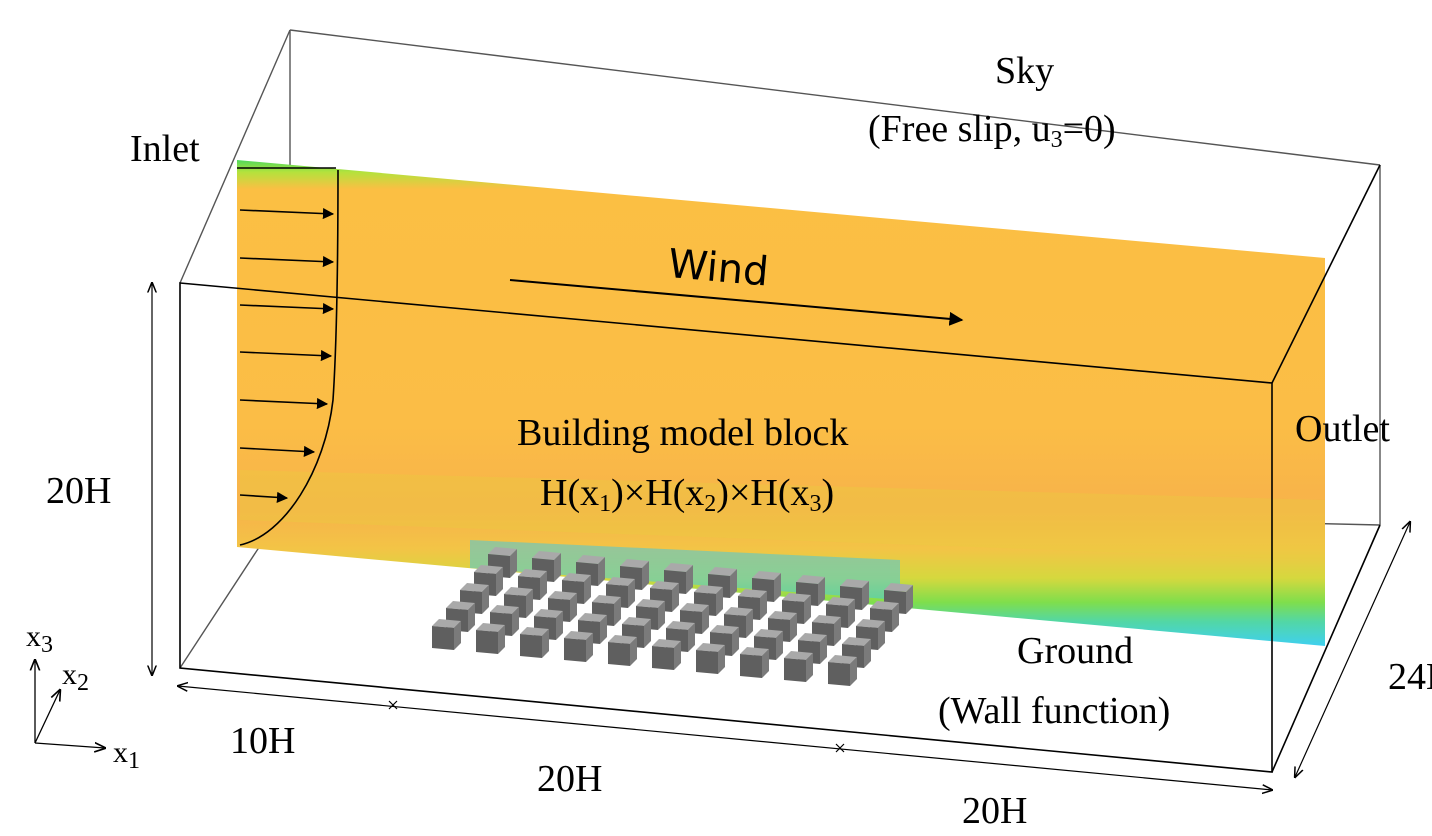 The width and height of the screenshot is (1432, 836). What do you see at coordinates (126, 755) in the screenshot?
I see `axis-x1-label: x1` at bounding box center [126, 755].